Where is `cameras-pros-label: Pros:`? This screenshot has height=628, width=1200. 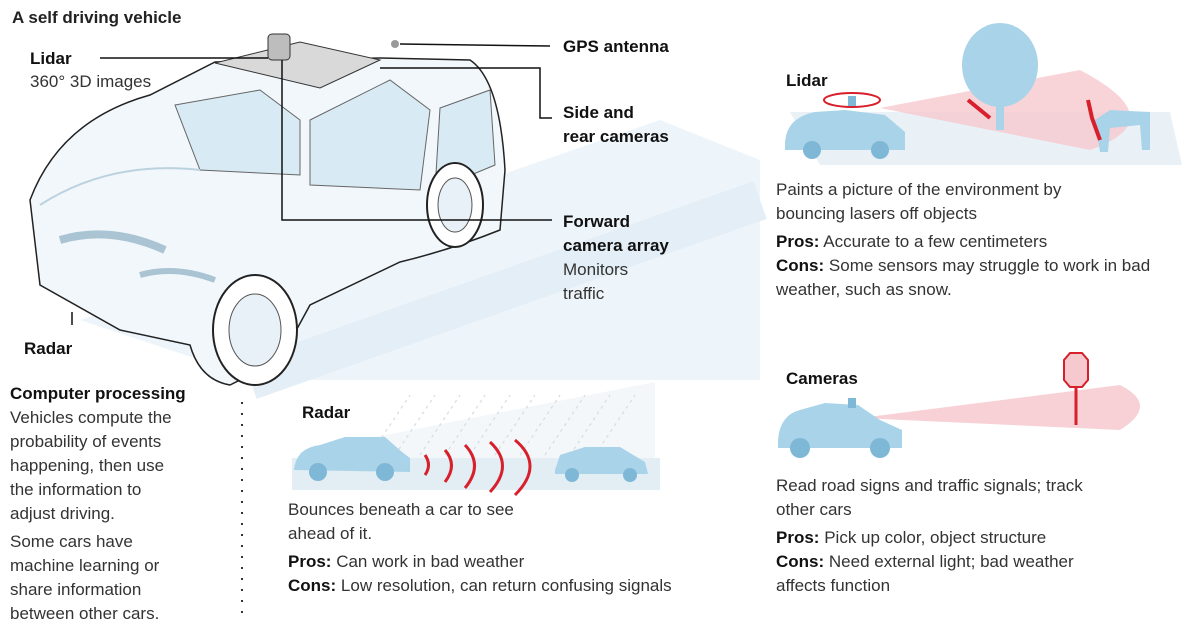
cameras-pros-label: Pros: is located at coordinates (798, 537).